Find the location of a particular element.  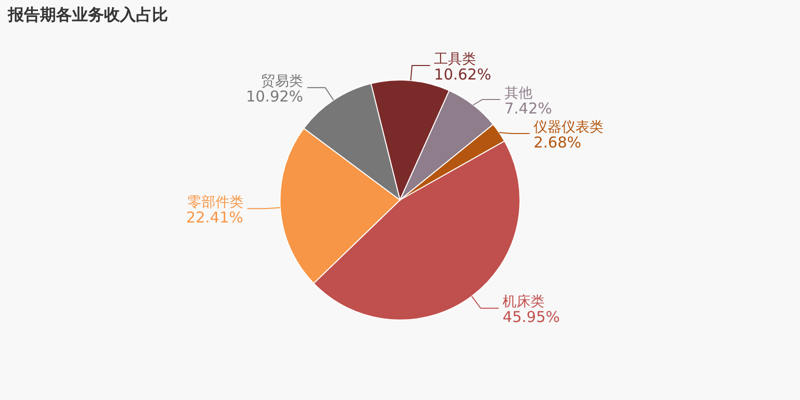

data-label: 2.68% is located at coordinates (558, 143).